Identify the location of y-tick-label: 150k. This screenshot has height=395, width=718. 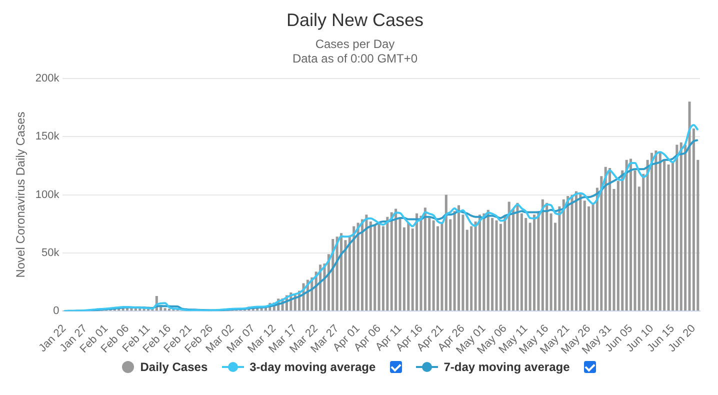
(47, 136).